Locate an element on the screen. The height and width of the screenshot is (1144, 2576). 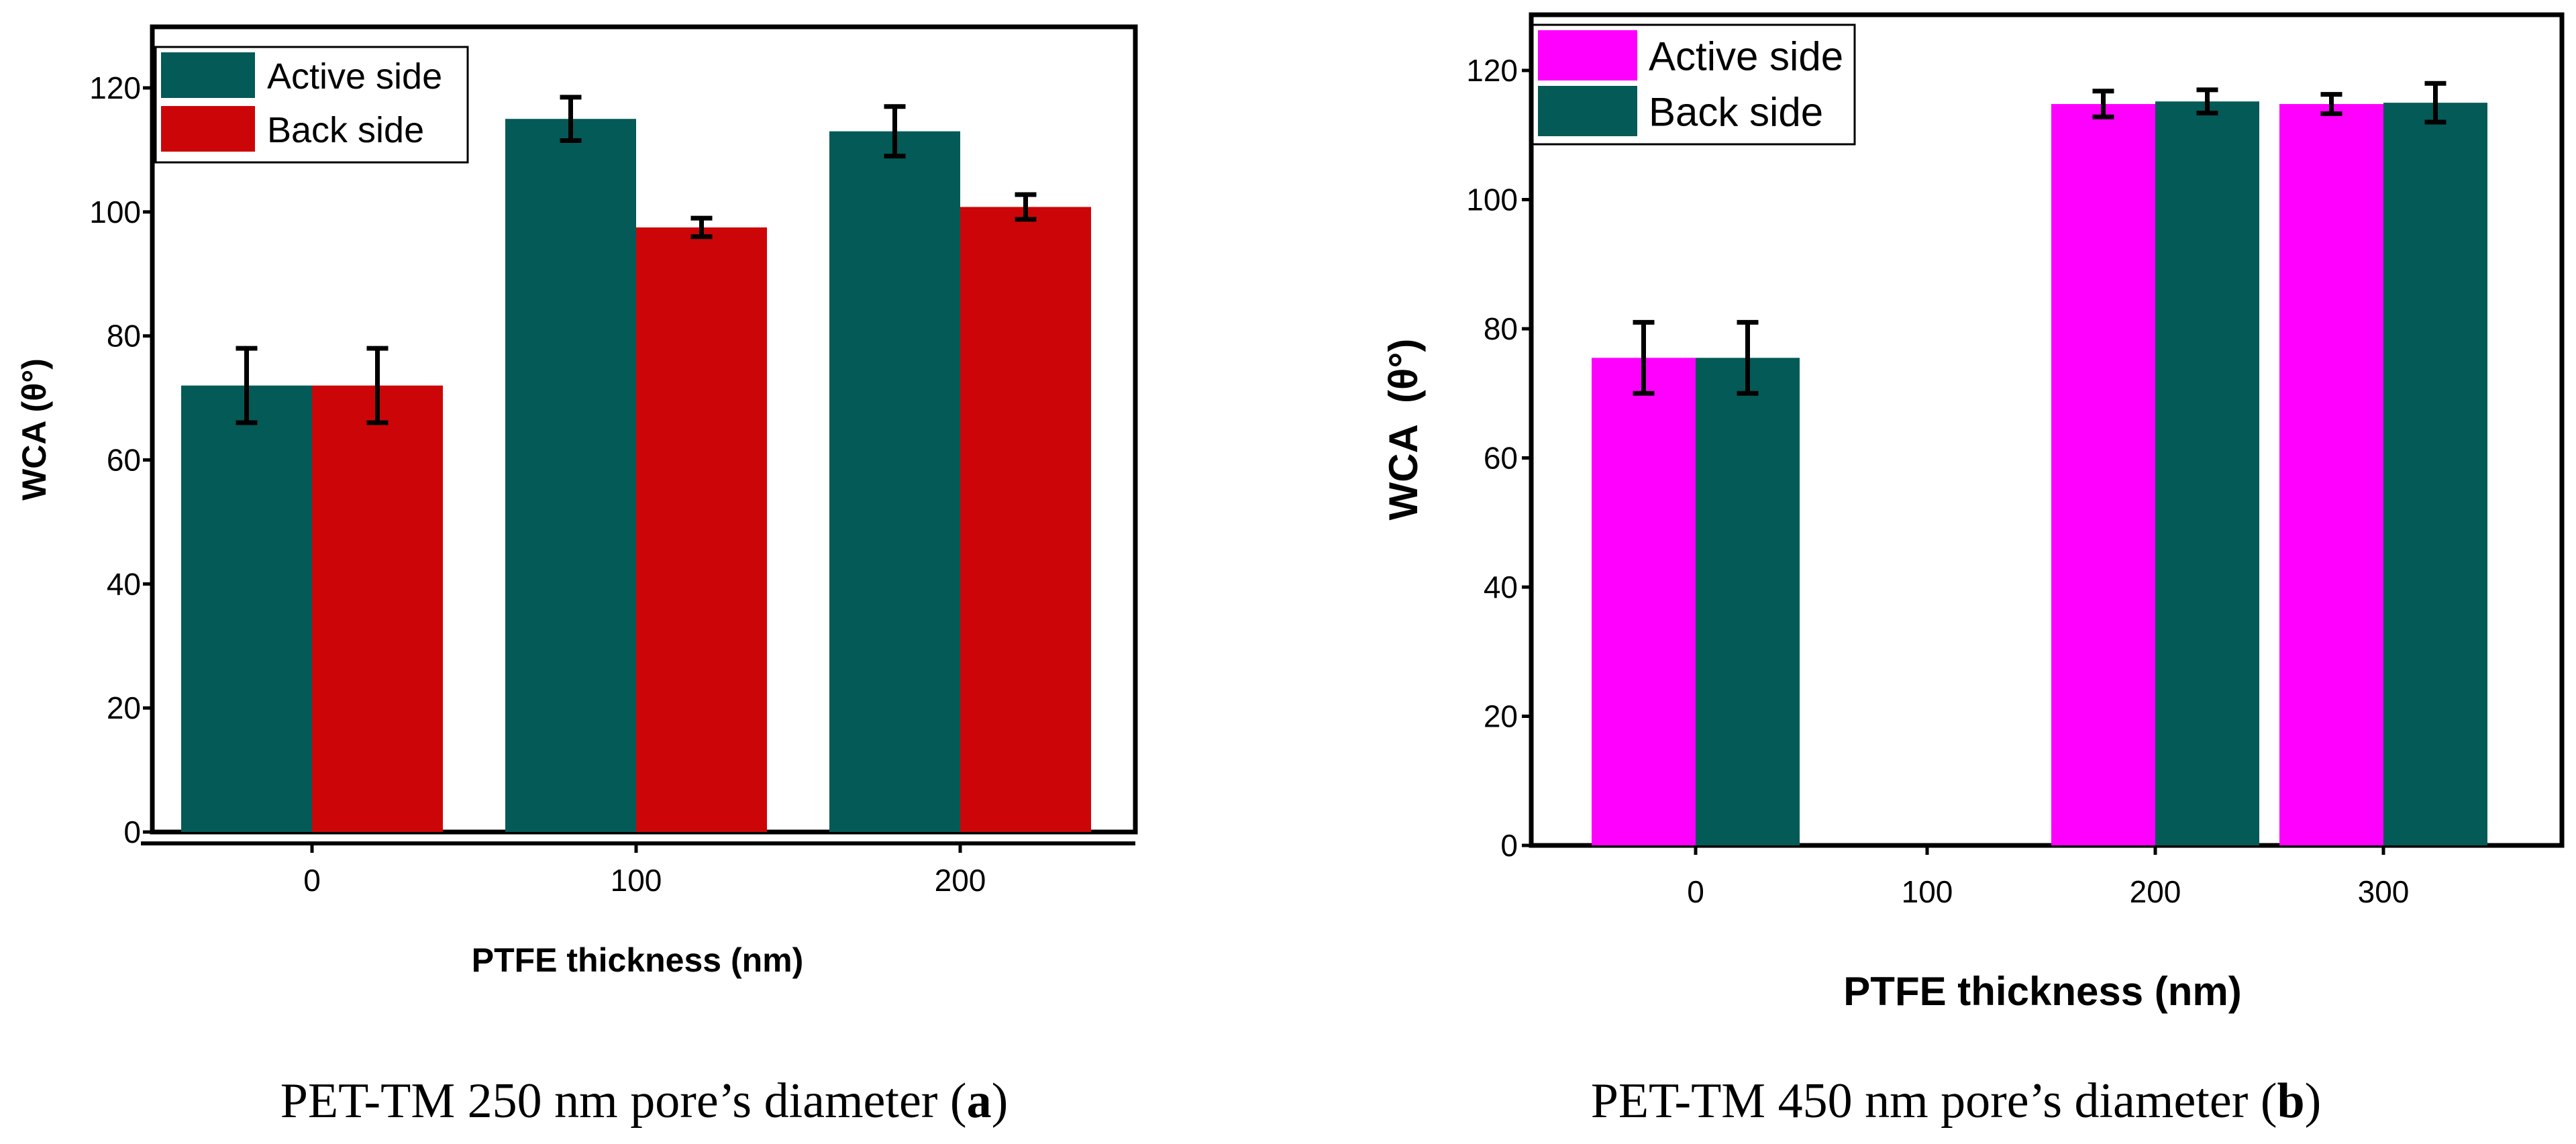
caption-a-text: PET-TM 250 nm pore’s diameter ( is located at coordinates (623, 1101).